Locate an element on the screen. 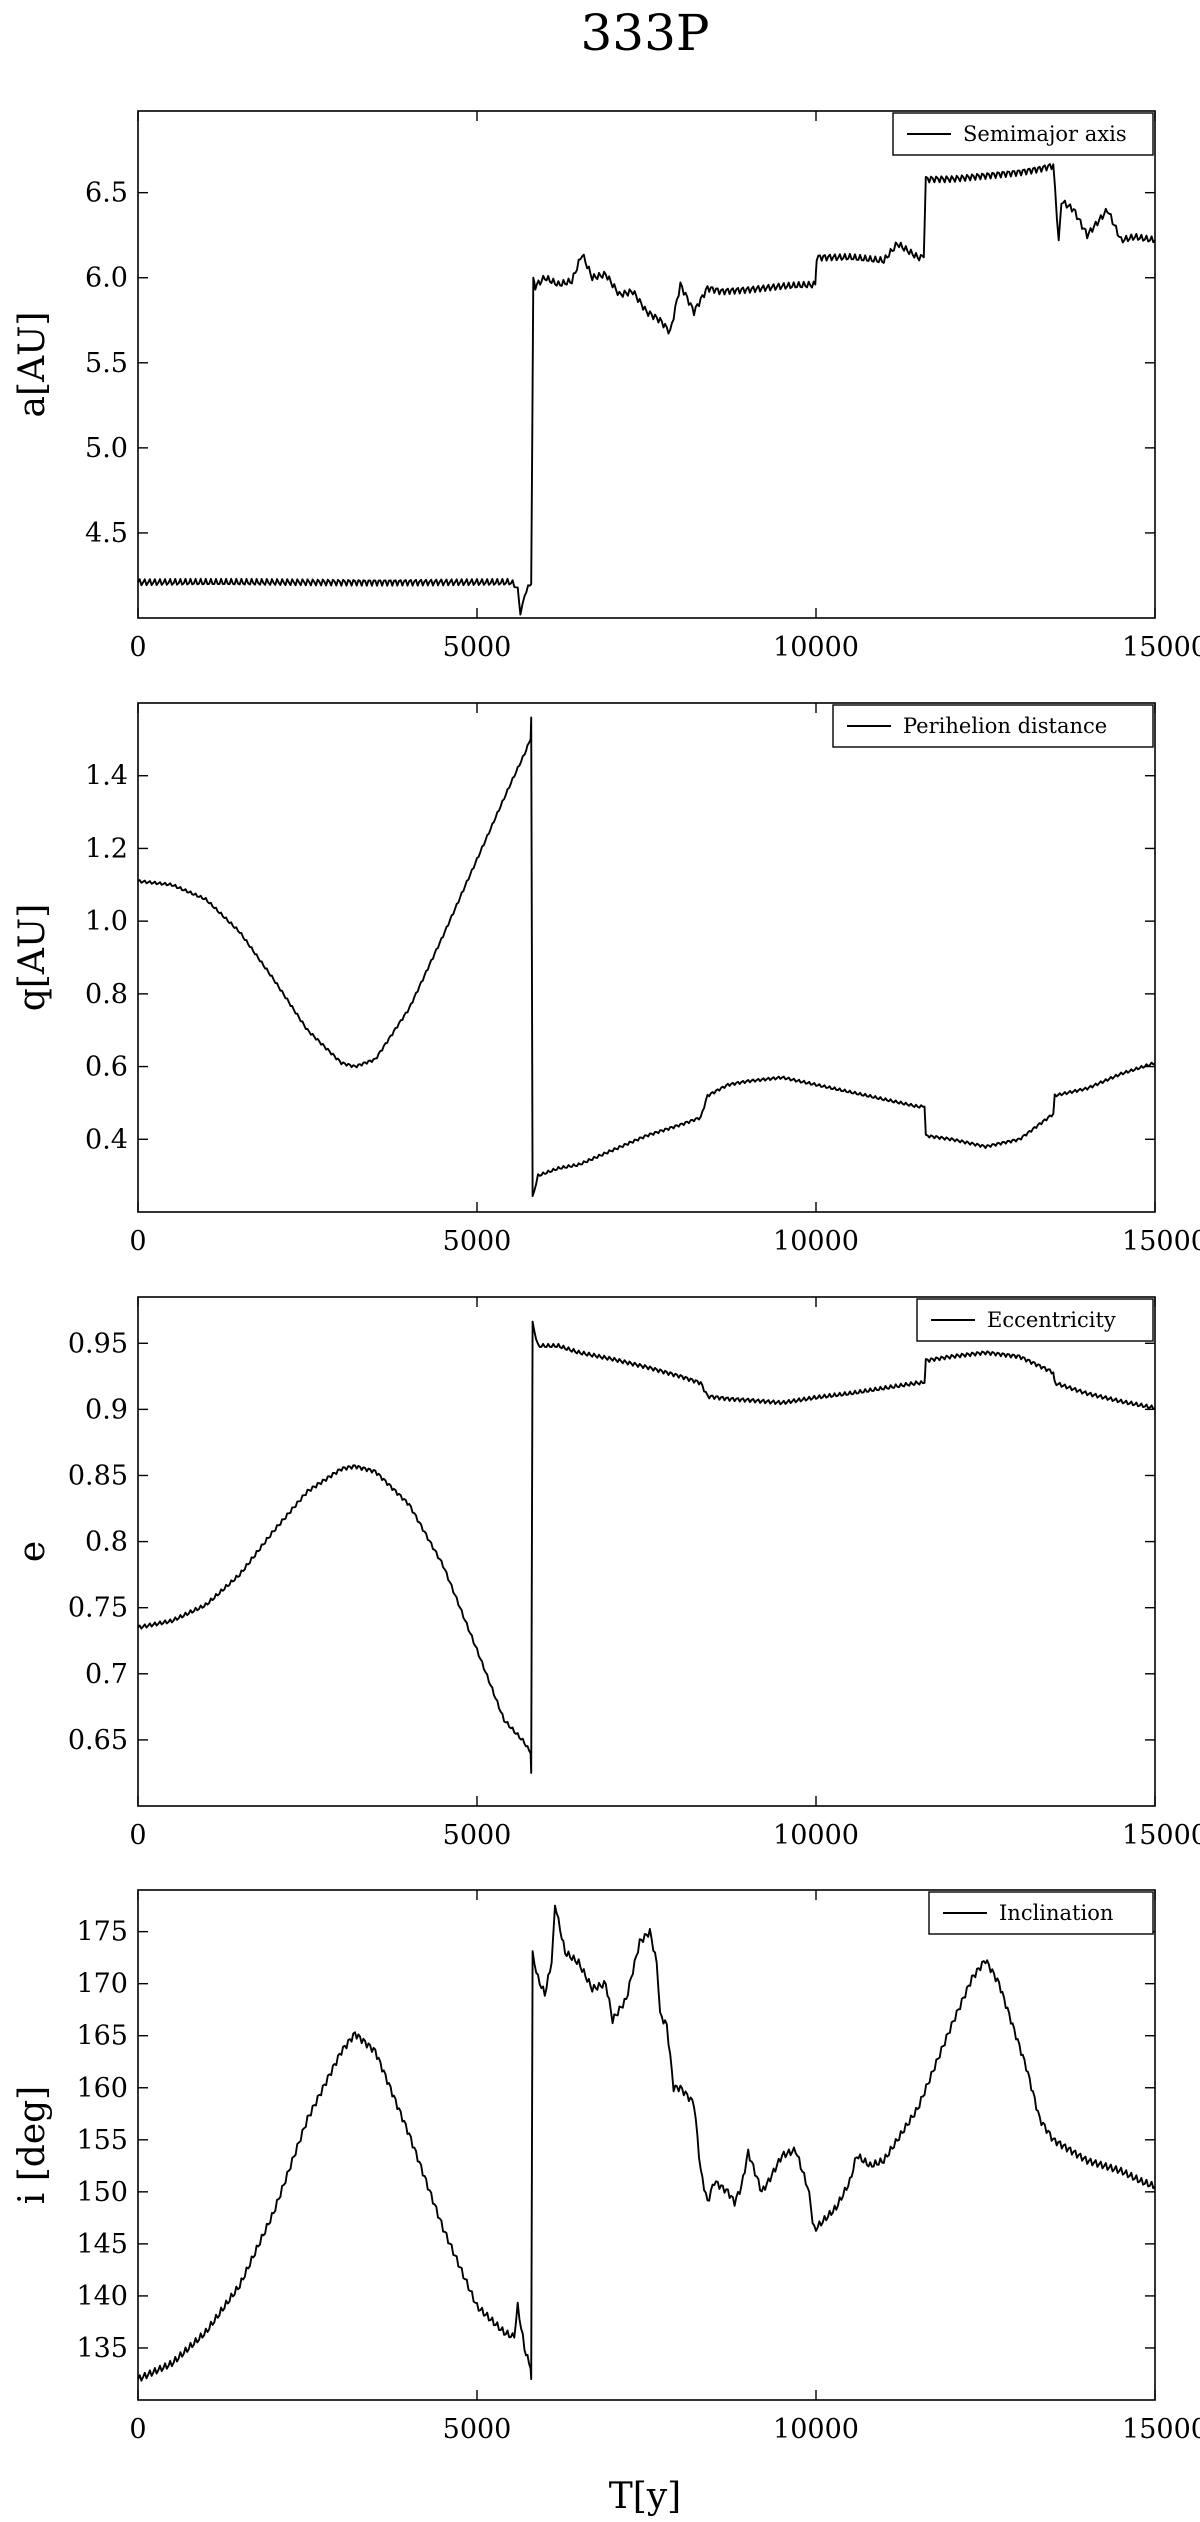  legend-box is located at coordinates (1023, 134).